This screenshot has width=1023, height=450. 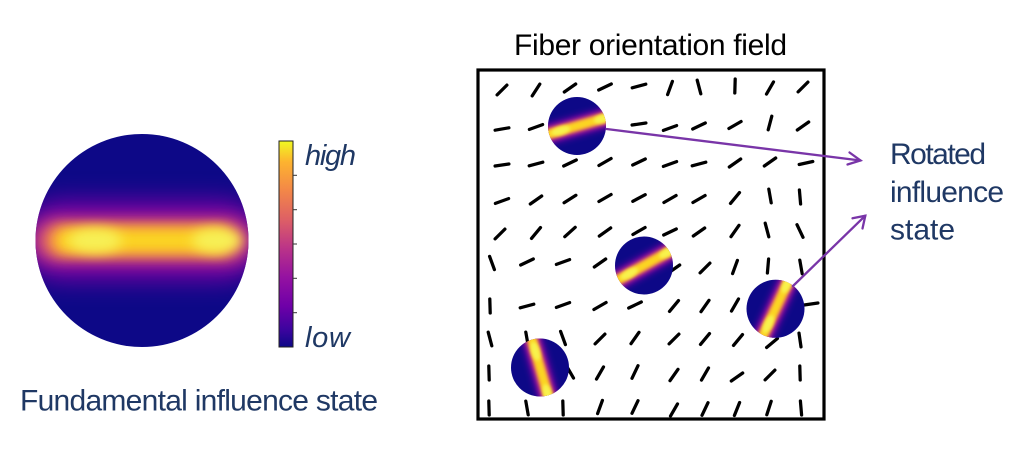 What do you see at coordinates (328, 338) in the screenshot?
I see `svg-text: low` at bounding box center [328, 338].